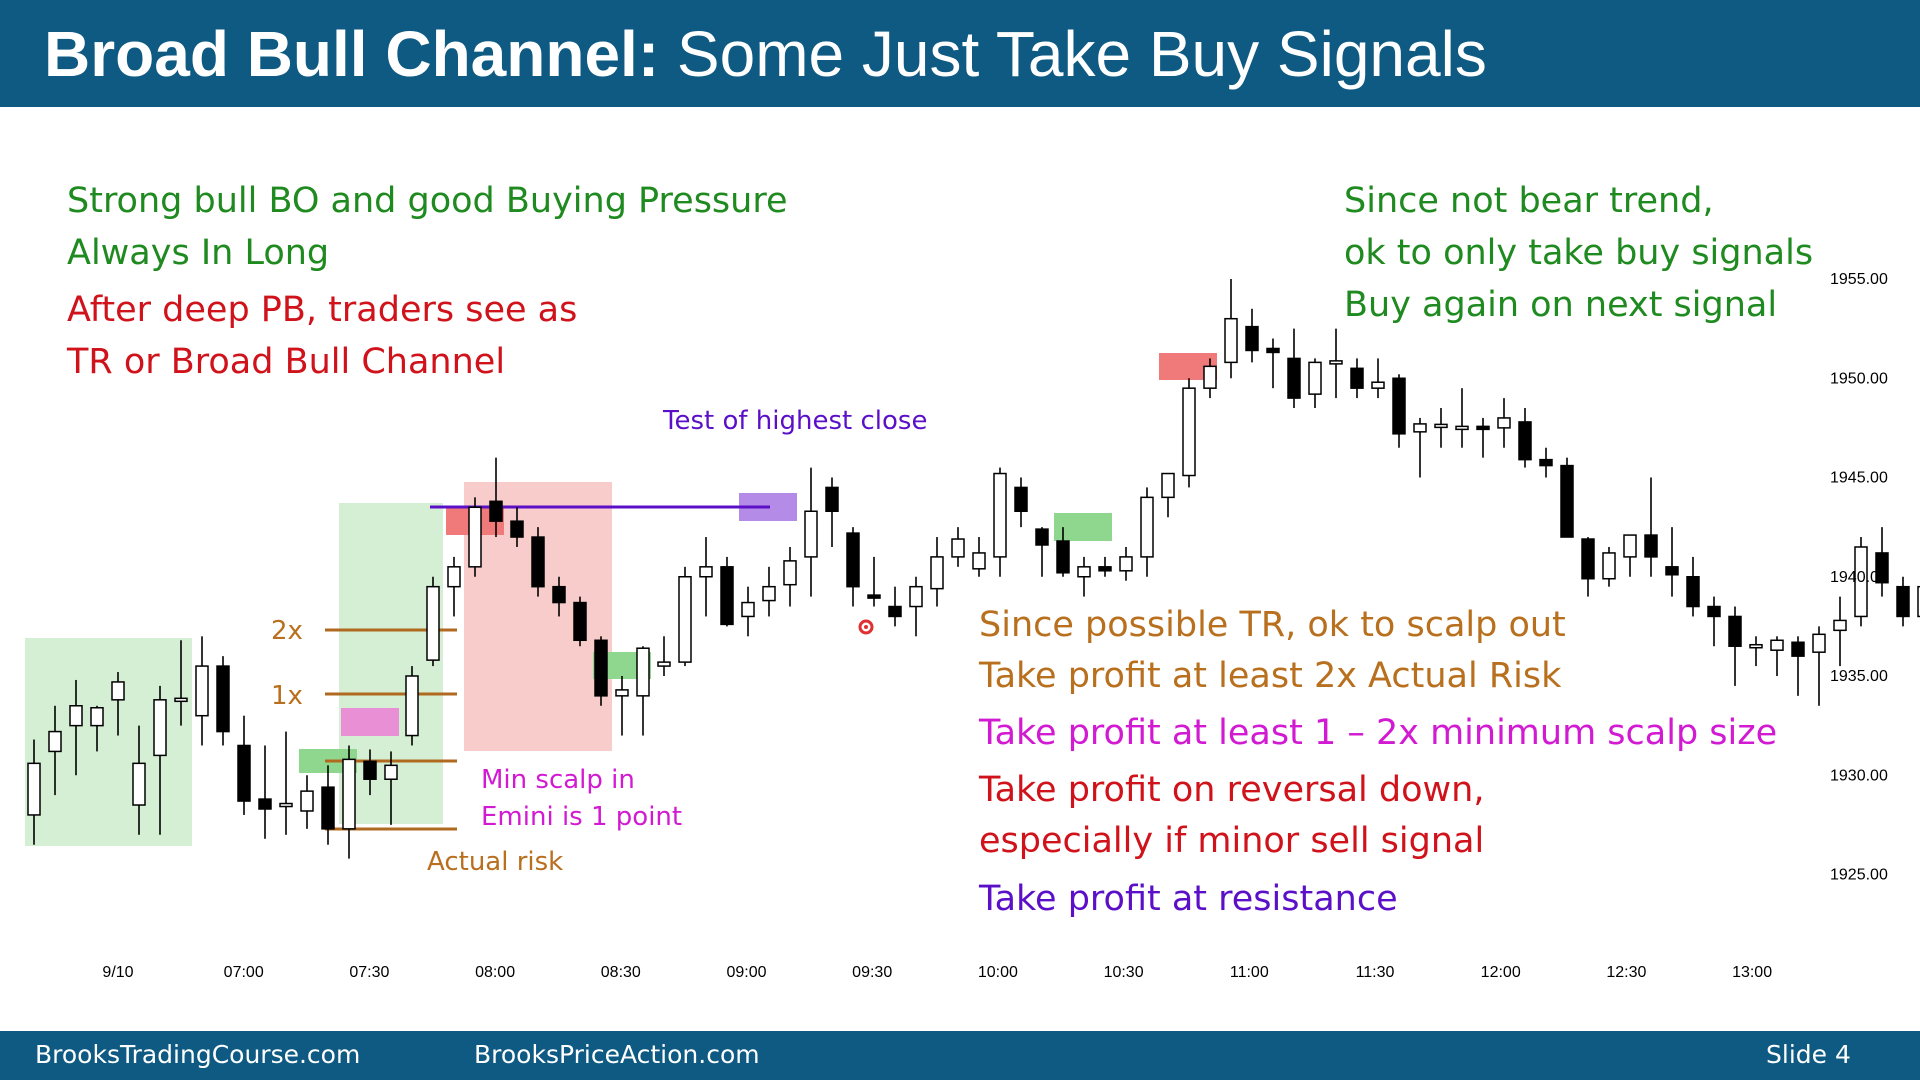  What do you see at coordinates (322, 310) in the screenshot?
I see `ann-red-left-1: After deep PB, traders see as` at bounding box center [322, 310].